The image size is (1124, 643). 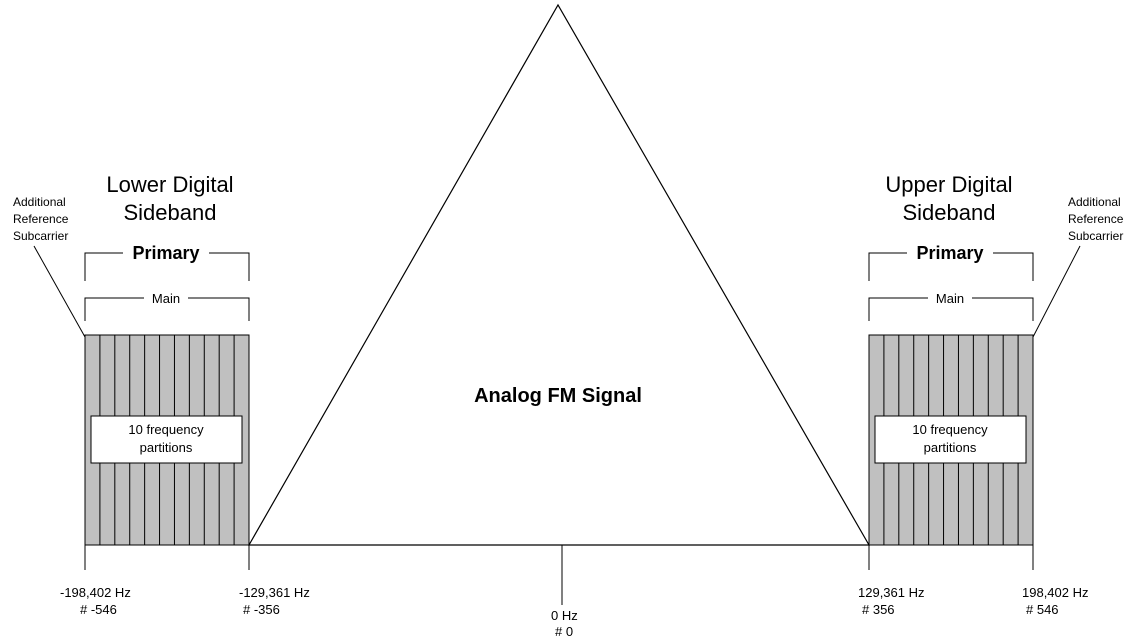 What do you see at coordinates (1096, 219) in the screenshot?
I see `upper-ref-label-line2: Reference` at bounding box center [1096, 219].